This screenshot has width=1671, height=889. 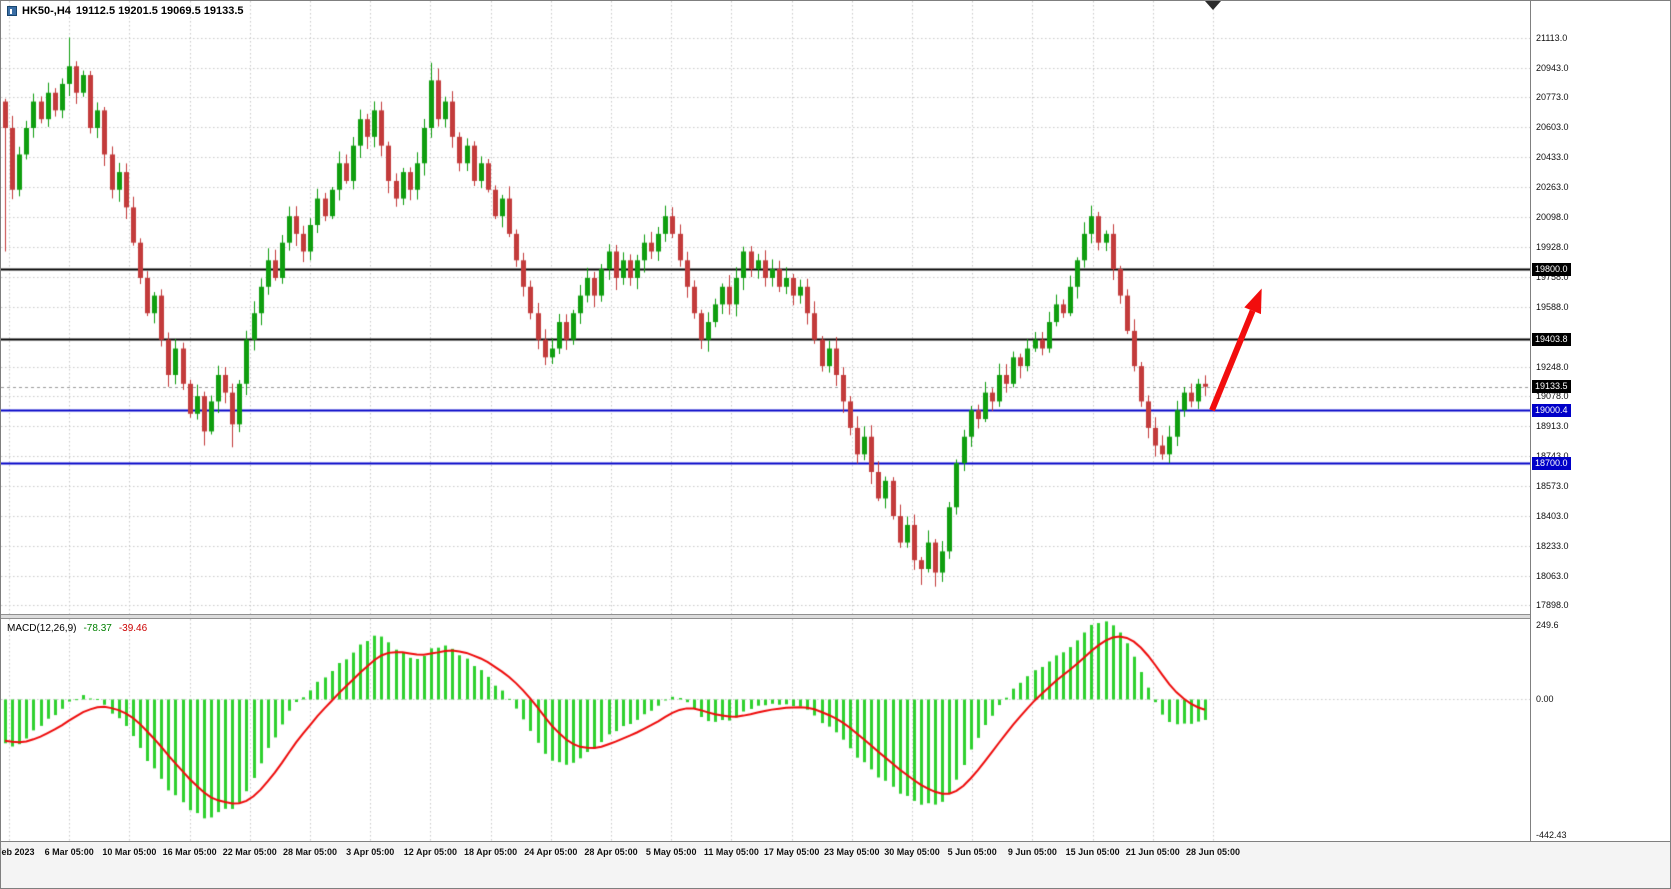 I want to click on price-tick: 18233.0, so click(x=1552, y=545).